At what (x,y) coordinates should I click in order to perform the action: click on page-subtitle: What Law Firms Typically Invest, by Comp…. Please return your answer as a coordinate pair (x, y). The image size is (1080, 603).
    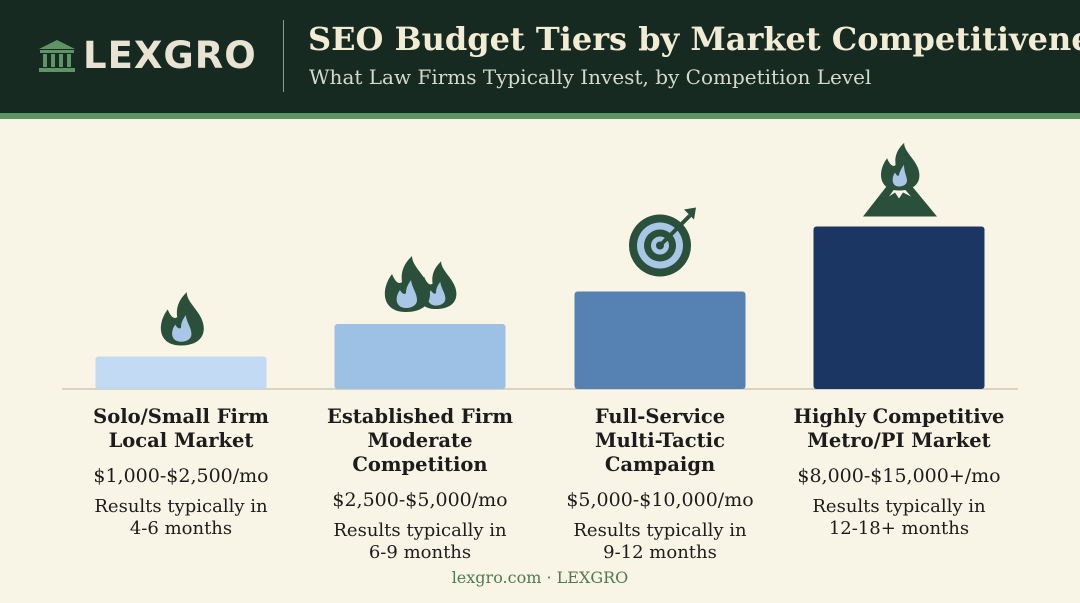
    Looking at the image, I should click on (590, 77).